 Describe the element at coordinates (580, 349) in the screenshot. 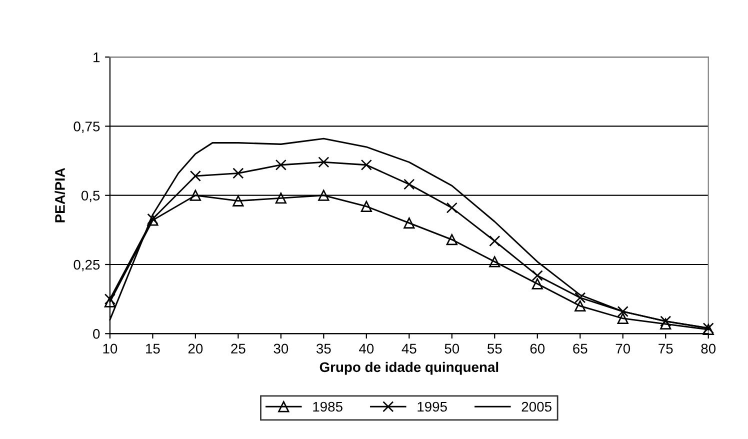

I see `x-tick-label: 65` at that location.